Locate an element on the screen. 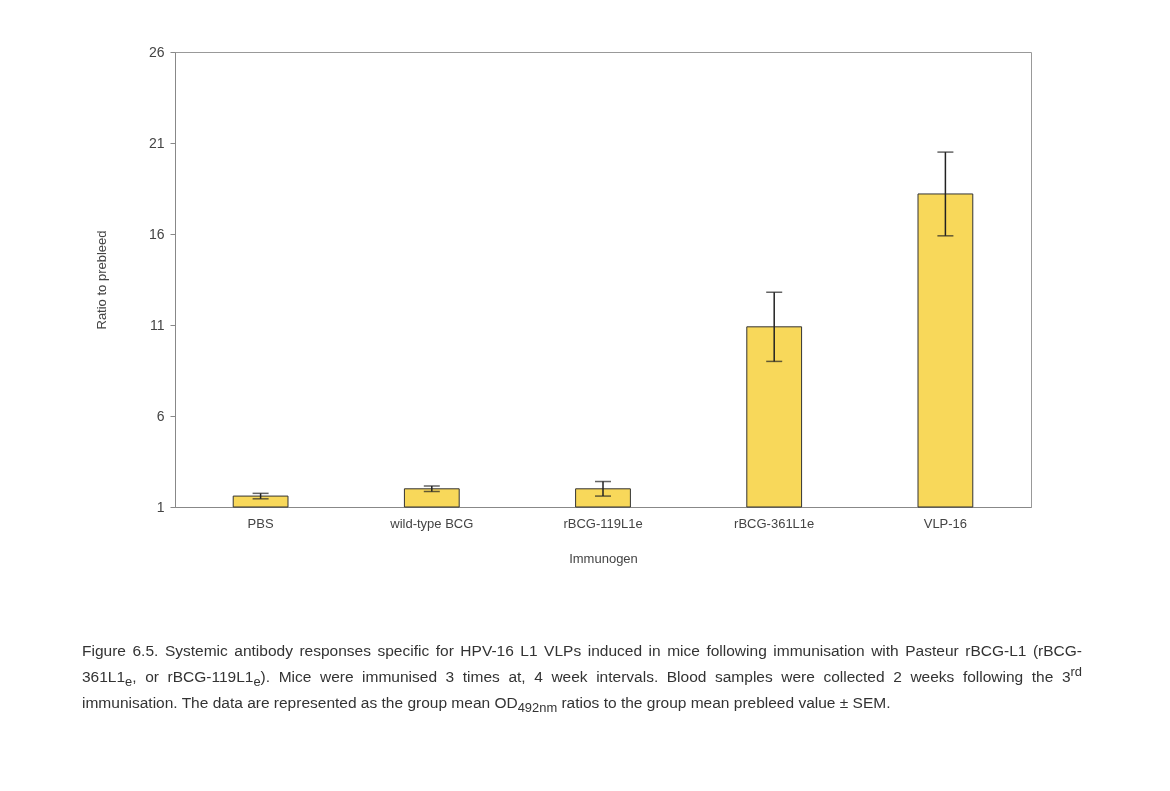 This screenshot has width=1170, height=791. x-tick-label: rBCG-119L1e is located at coordinates (603, 523).